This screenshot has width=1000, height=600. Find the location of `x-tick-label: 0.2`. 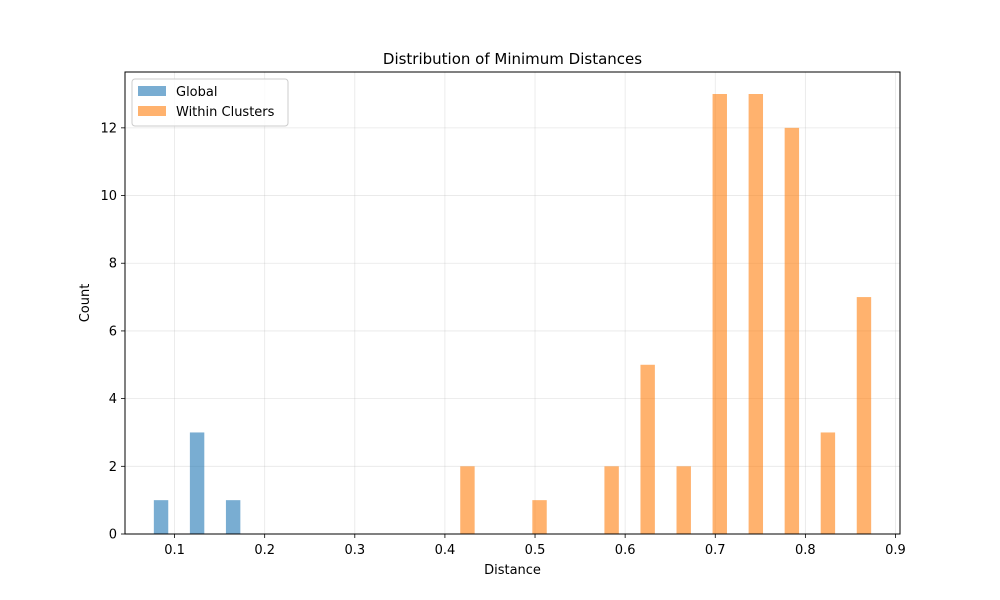

x-tick-label: 0.2 is located at coordinates (264, 550).